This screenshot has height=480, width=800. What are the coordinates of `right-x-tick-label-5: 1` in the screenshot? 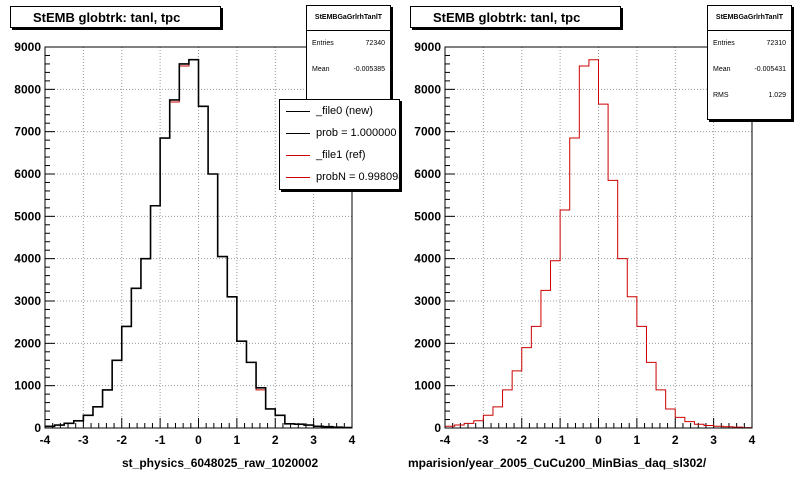 It's located at (637, 440).